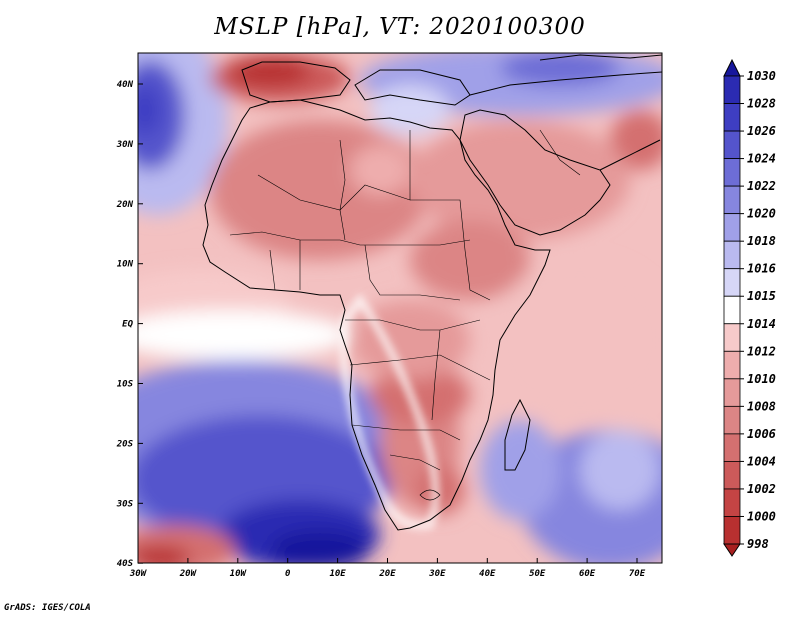 The image size is (800, 618). Describe the element at coordinates (761, 434) in the screenshot. I see `colorbar-label: 1006` at that location.